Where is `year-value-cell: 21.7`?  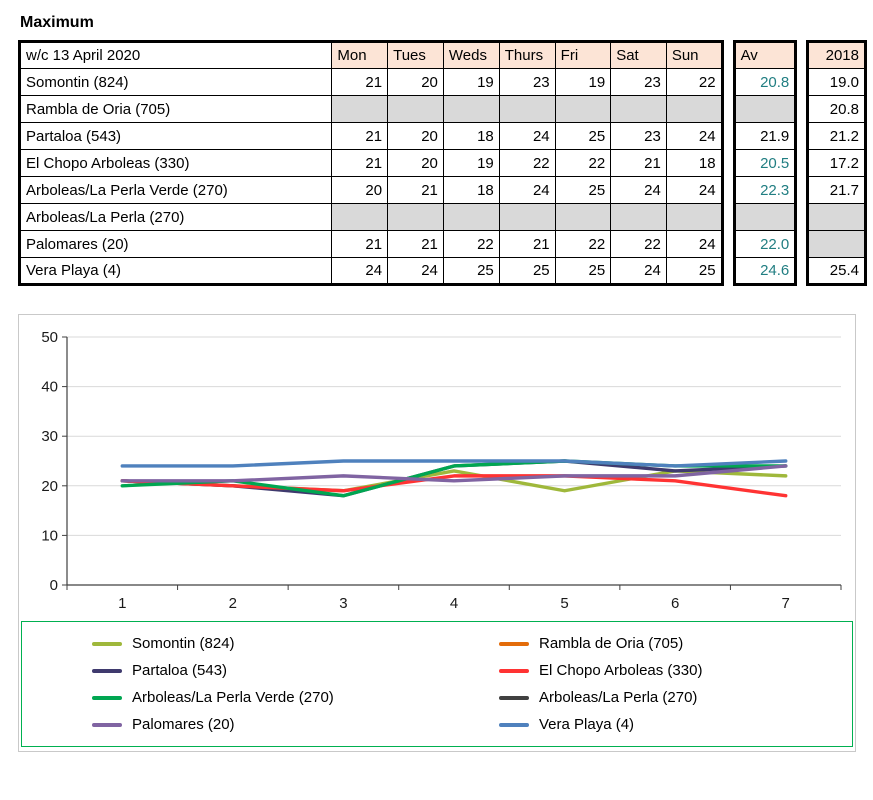
year-value-cell: 21.7 is located at coordinates (836, 190).